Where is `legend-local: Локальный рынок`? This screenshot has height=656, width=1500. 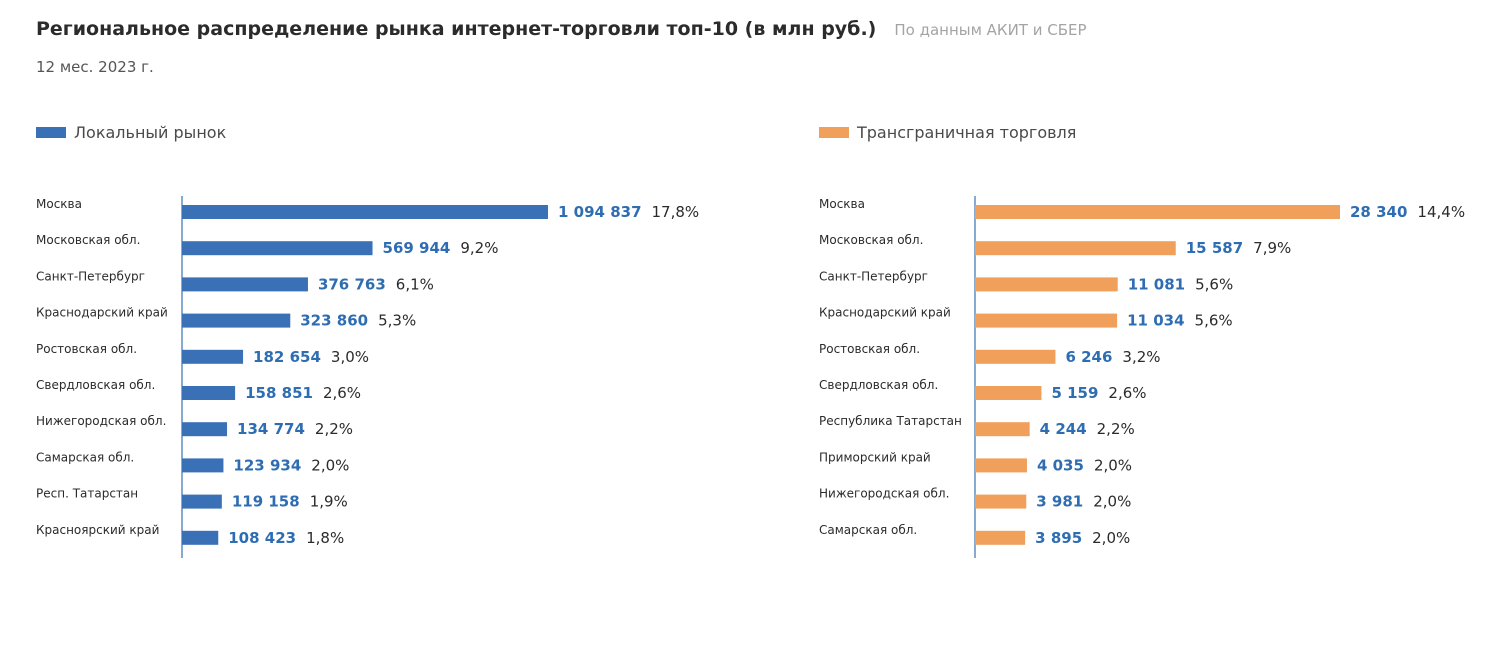 legend-local: Локальный рынок is located at coordinates (131, 132).